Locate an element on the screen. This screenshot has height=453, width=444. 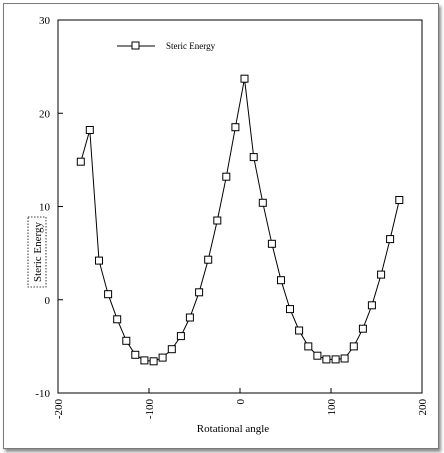
y-axis-title-box: Steric Energy is located at coordinates (37, 252).